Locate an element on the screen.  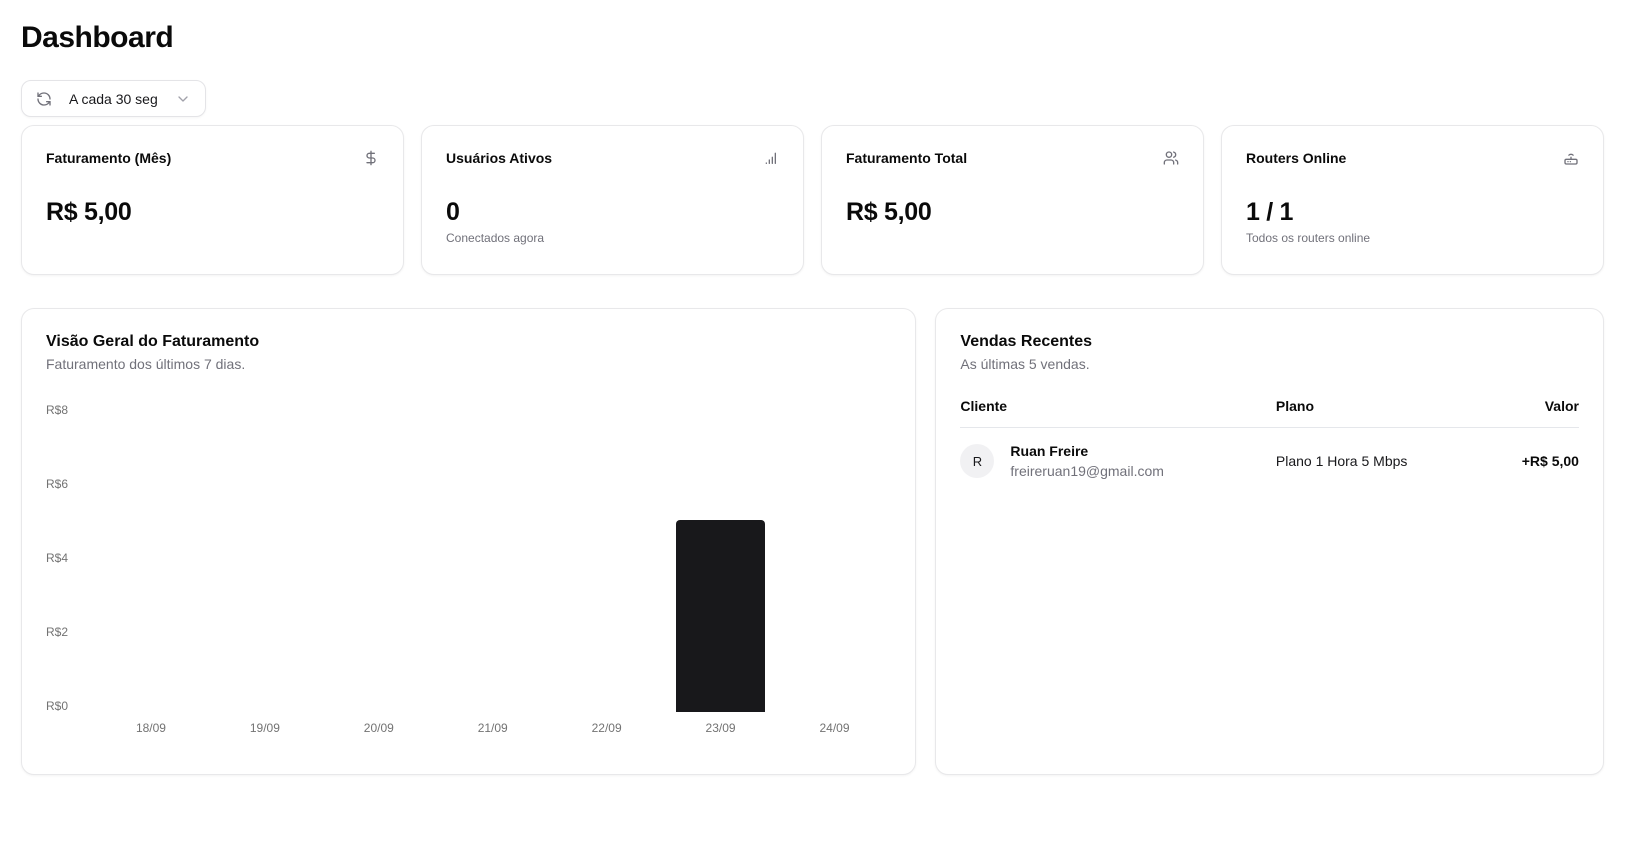
chart-subtitle: Faturamento dos últimos 7 dias. is located at coordinates (146, 364).